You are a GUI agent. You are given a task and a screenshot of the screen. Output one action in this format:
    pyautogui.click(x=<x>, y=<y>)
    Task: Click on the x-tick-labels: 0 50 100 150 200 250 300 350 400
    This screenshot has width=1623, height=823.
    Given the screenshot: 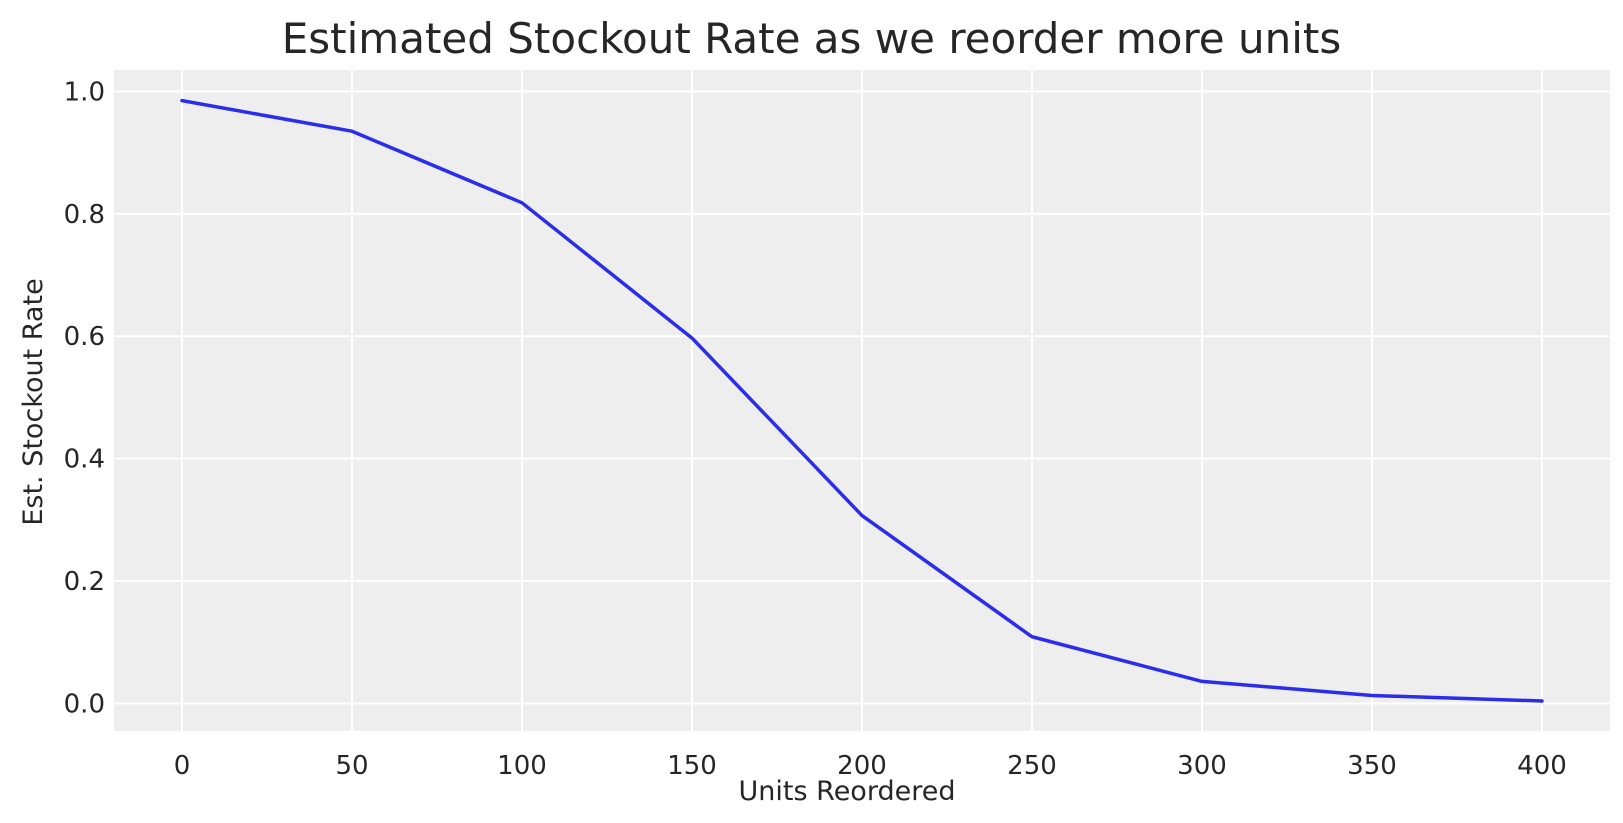 What is the action you would take?
    pyautogui.click(x=870, y=766)
    